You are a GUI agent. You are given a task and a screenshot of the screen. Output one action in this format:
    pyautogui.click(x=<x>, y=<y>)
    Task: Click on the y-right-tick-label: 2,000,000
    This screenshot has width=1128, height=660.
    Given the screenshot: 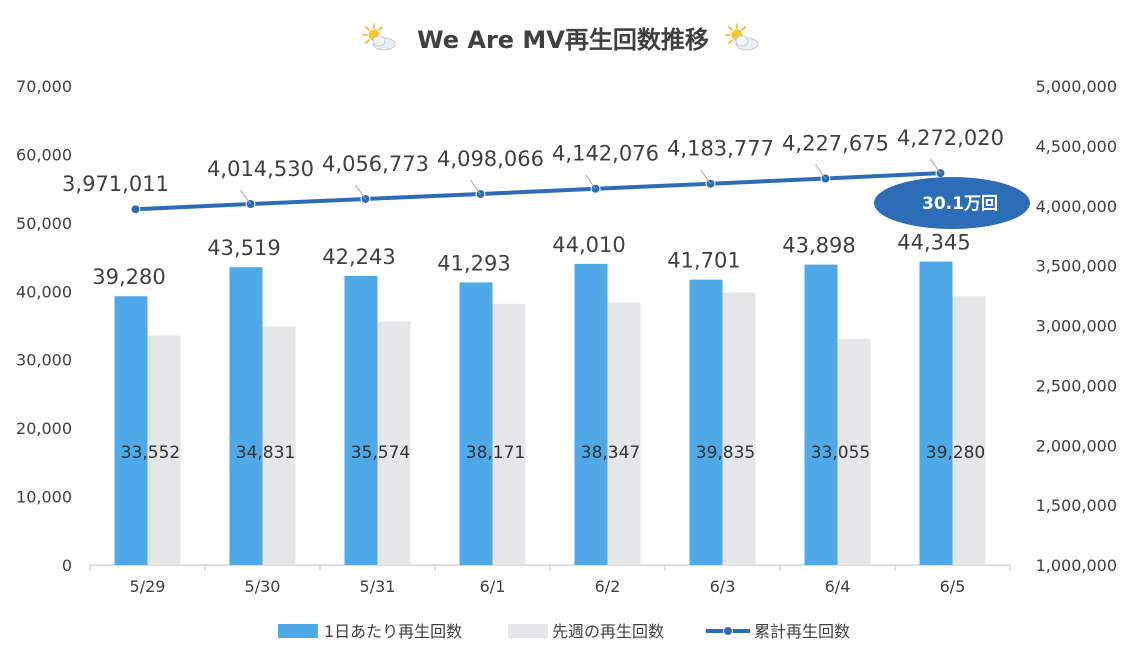 What is the action you would take?
    pyautogui.click(x=1076, y=445)
    